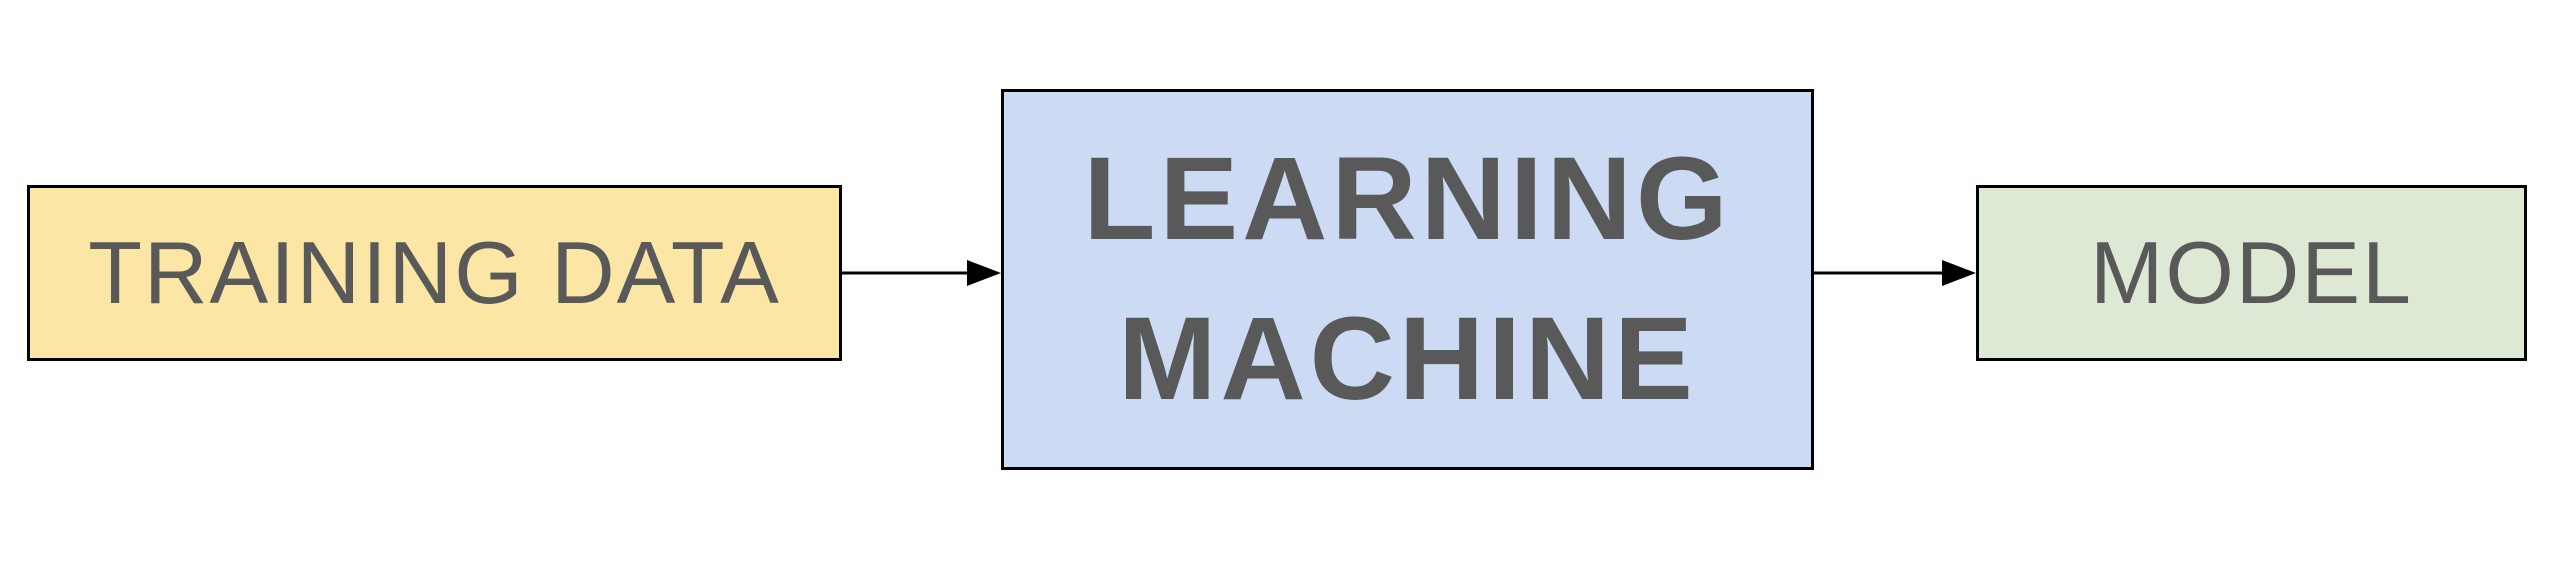  Describe the element at coordinates (1407, 358) in the screenshot. I see `learning-machine-label-line2: MACHINE` at that location.